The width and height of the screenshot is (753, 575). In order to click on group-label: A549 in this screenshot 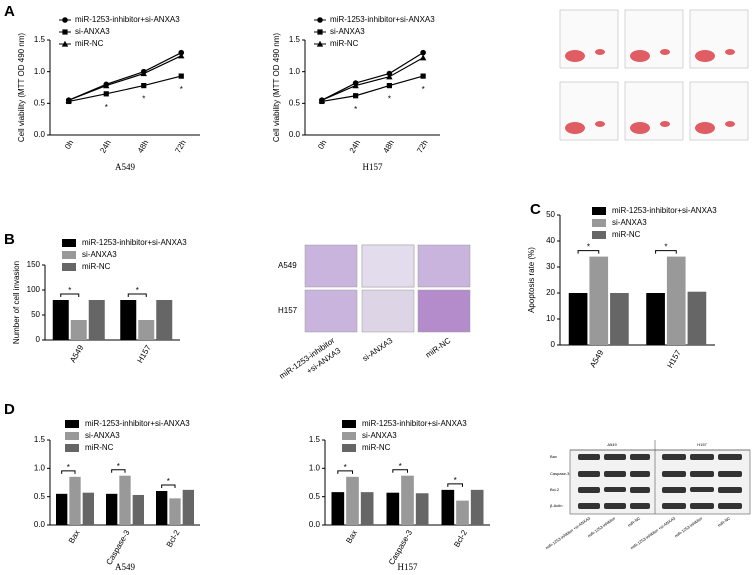, I will do `click(612, 444)`.